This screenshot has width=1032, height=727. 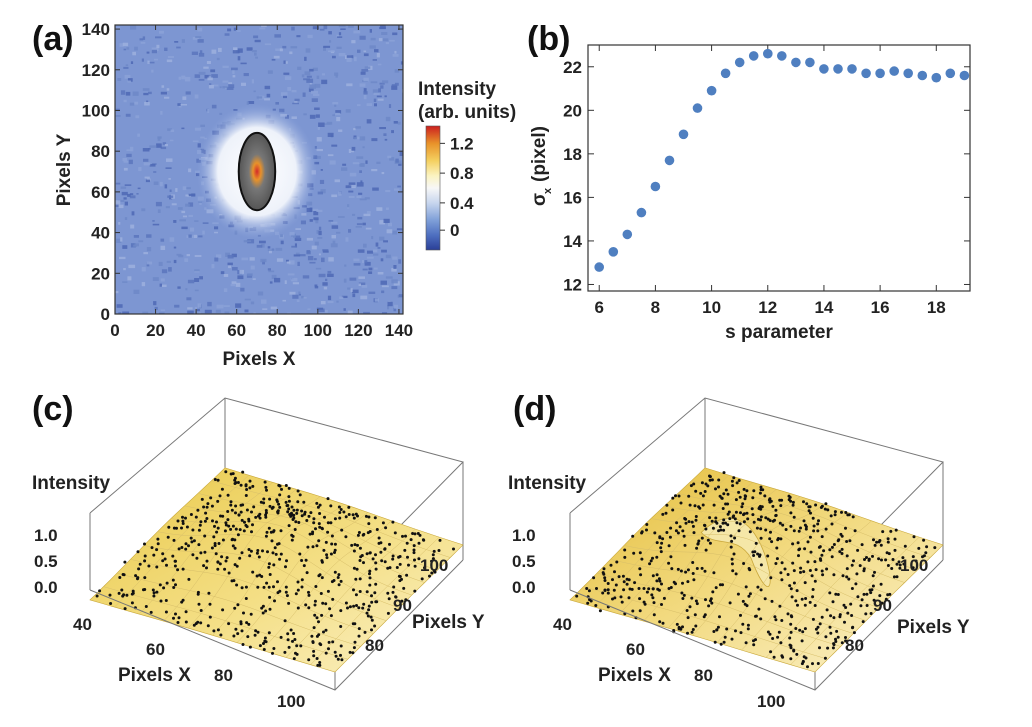 What do you see at coordinates (524, 535) in the screenshot?
I see `panel-d-ztick-1: 1.0` at bounding box center [524, 535].